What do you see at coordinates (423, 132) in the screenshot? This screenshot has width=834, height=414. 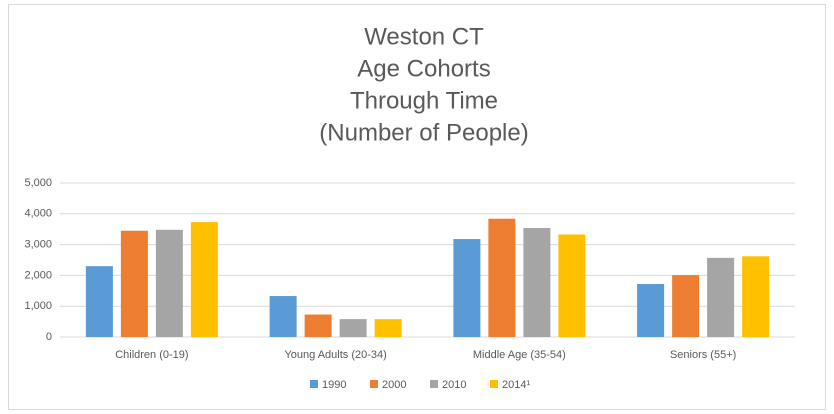 I see `chart-title: (Number of People)` at bounding box center [423, 132].